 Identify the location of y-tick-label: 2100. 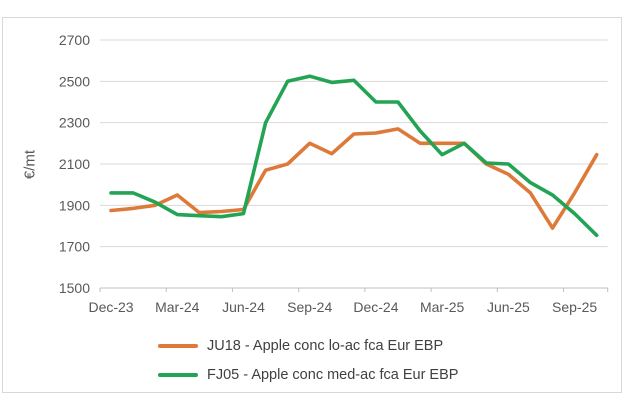
(74, 164).